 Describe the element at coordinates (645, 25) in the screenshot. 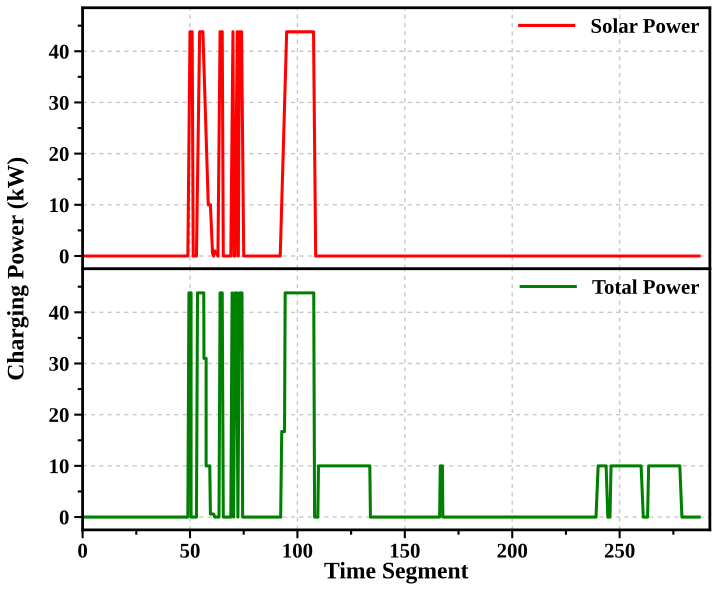

I see `legend-label: Solar Power` at that location.